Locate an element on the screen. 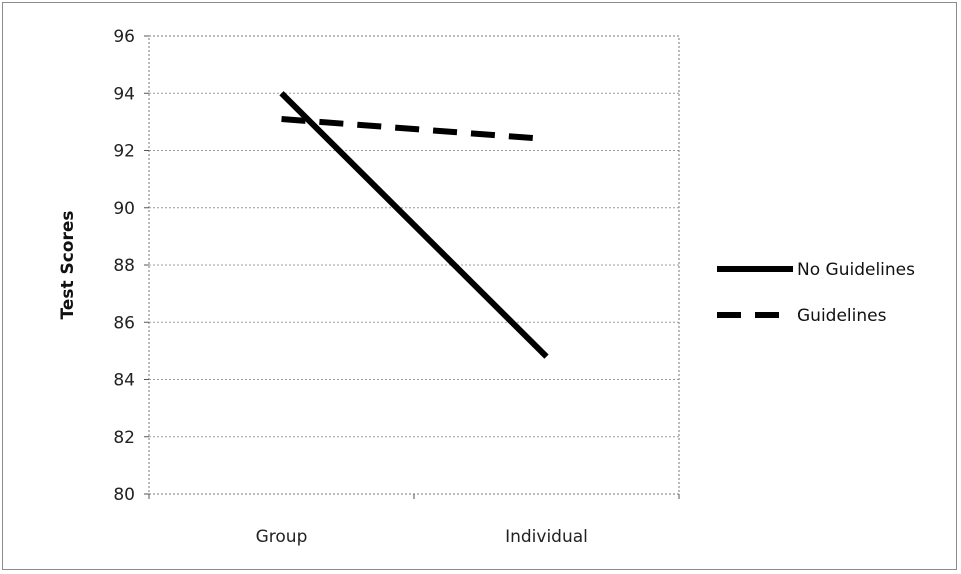 This screenshot has height=574, width=961. y-tick-label: 90 is located at coordinates (124, 209).